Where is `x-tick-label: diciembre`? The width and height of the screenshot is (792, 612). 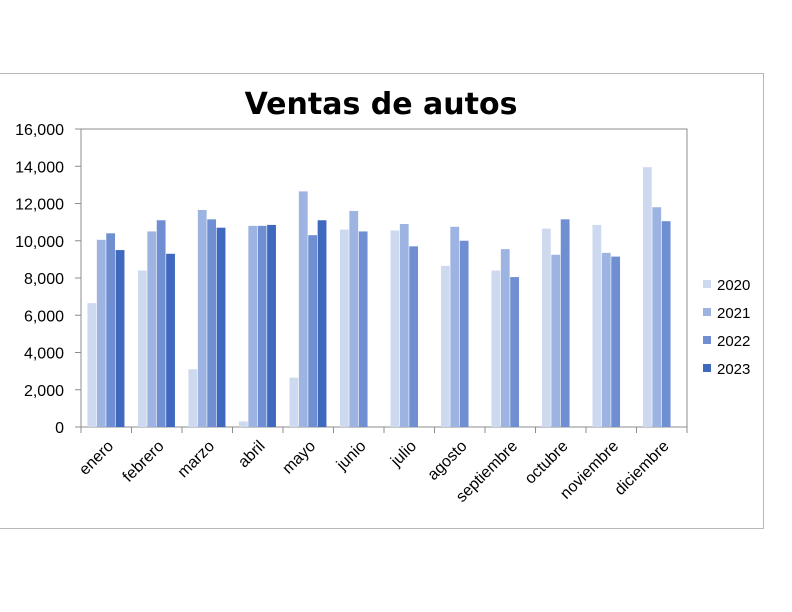
x-tick-label: diciembre is located at coordinates (642, 468).